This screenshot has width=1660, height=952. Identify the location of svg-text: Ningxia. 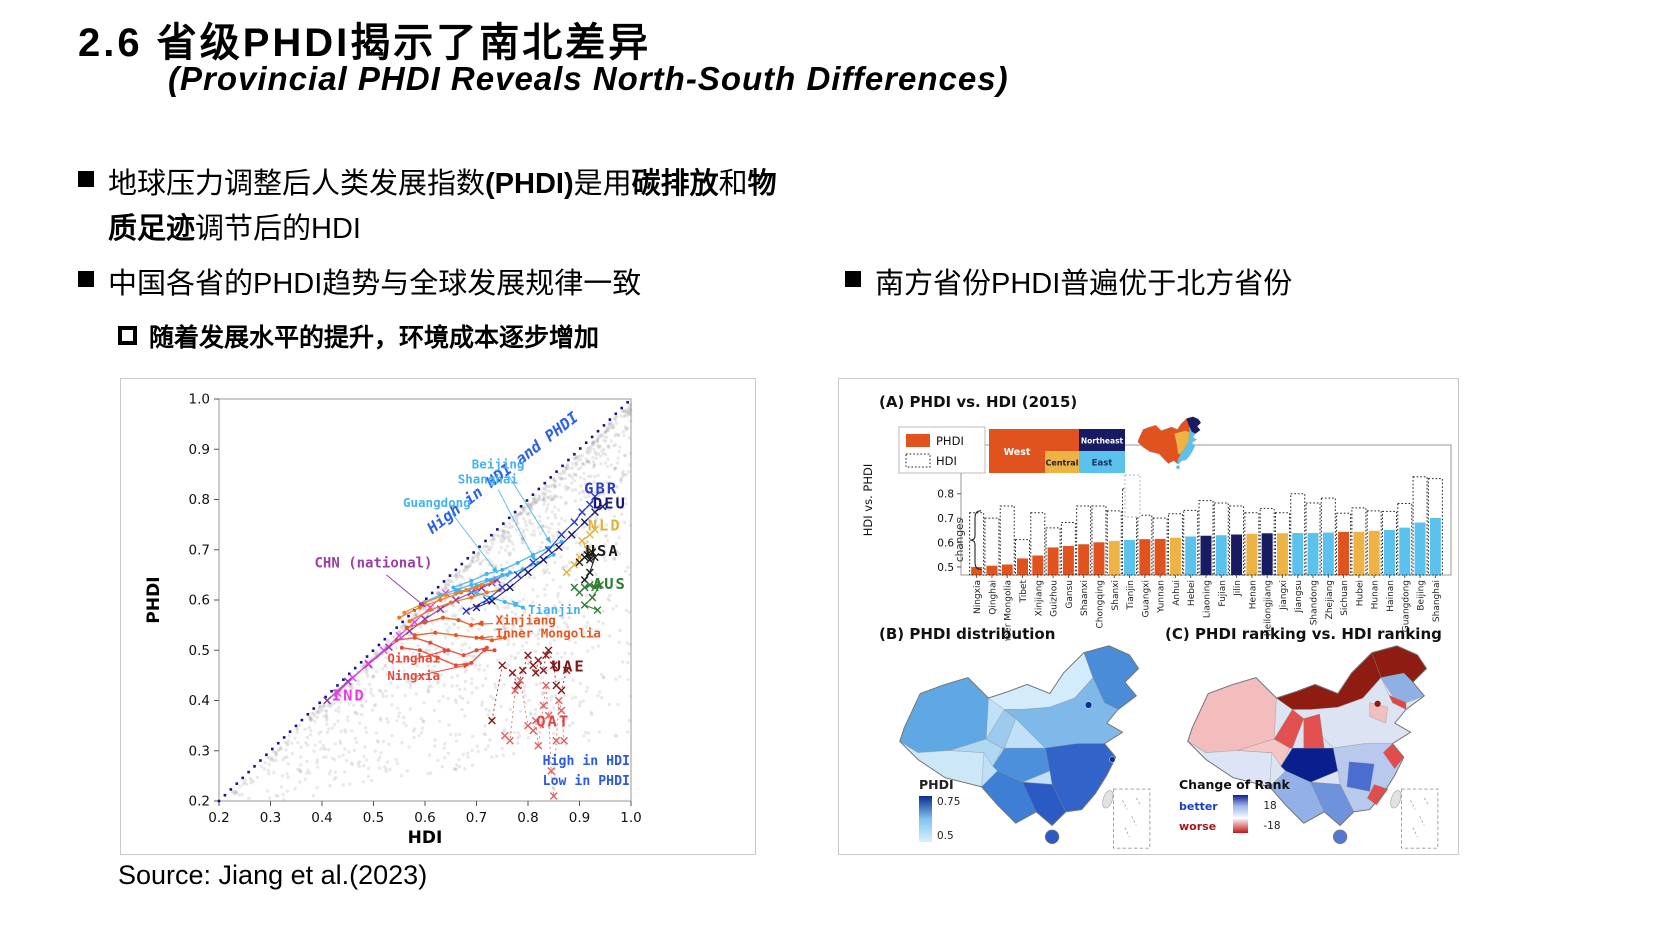
(978, 597).